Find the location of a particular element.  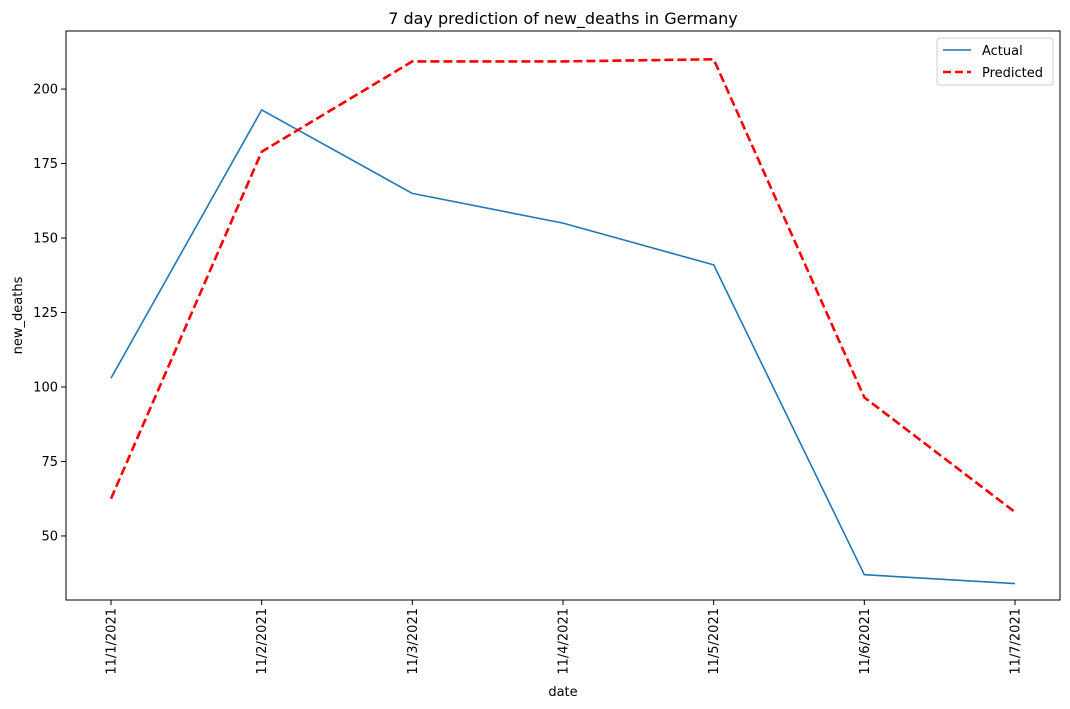

x-tick-label: 11/7/2021 is located at coordinates (1016, 641).